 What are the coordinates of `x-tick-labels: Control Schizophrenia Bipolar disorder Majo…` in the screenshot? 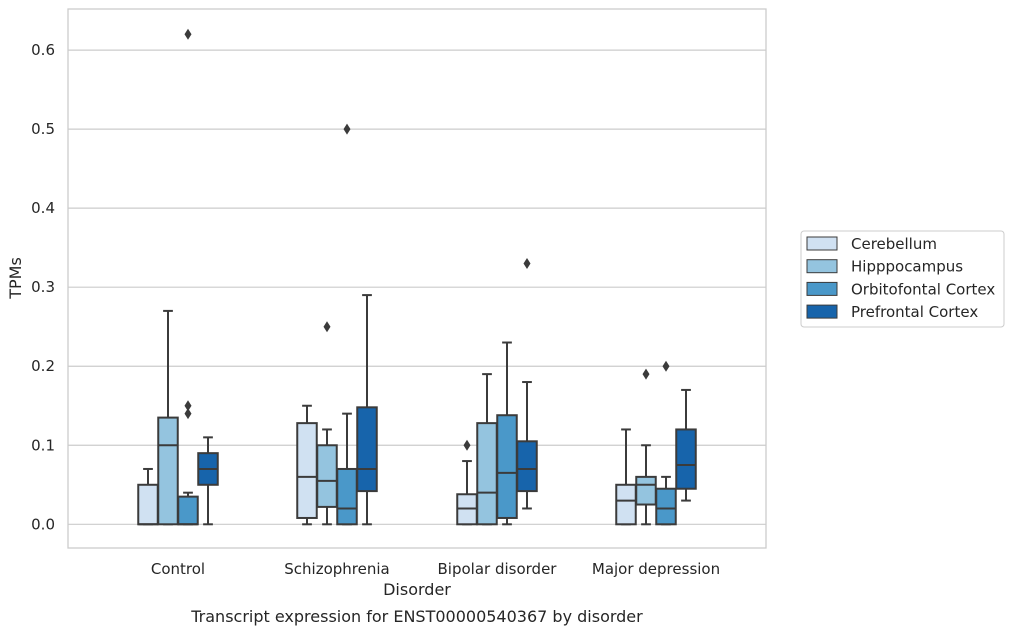 It's located at (435, 569).